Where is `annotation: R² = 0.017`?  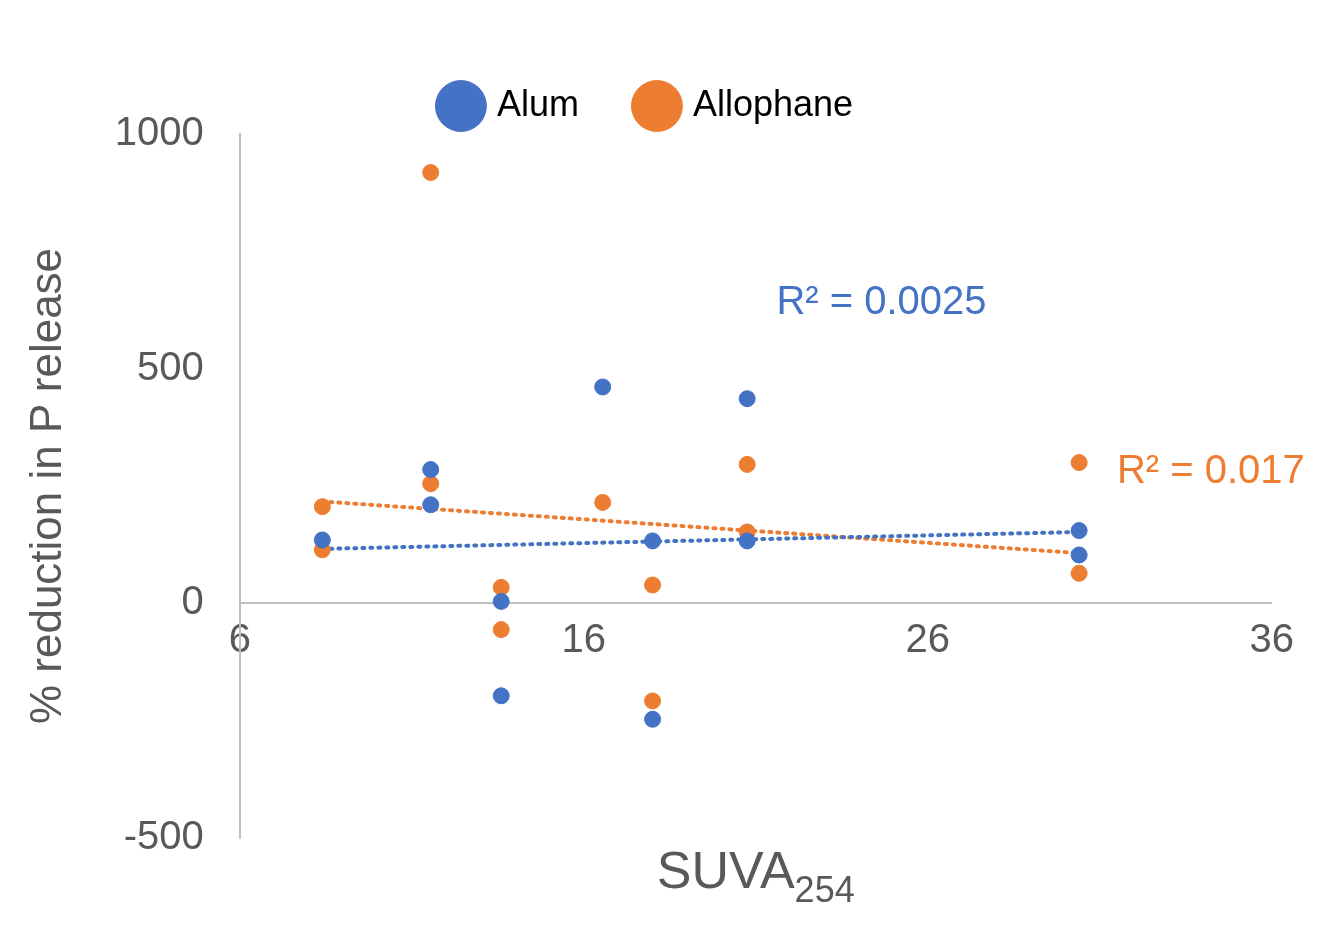 annotation: R² = 0.017 is located at coordinates (1210, 468).